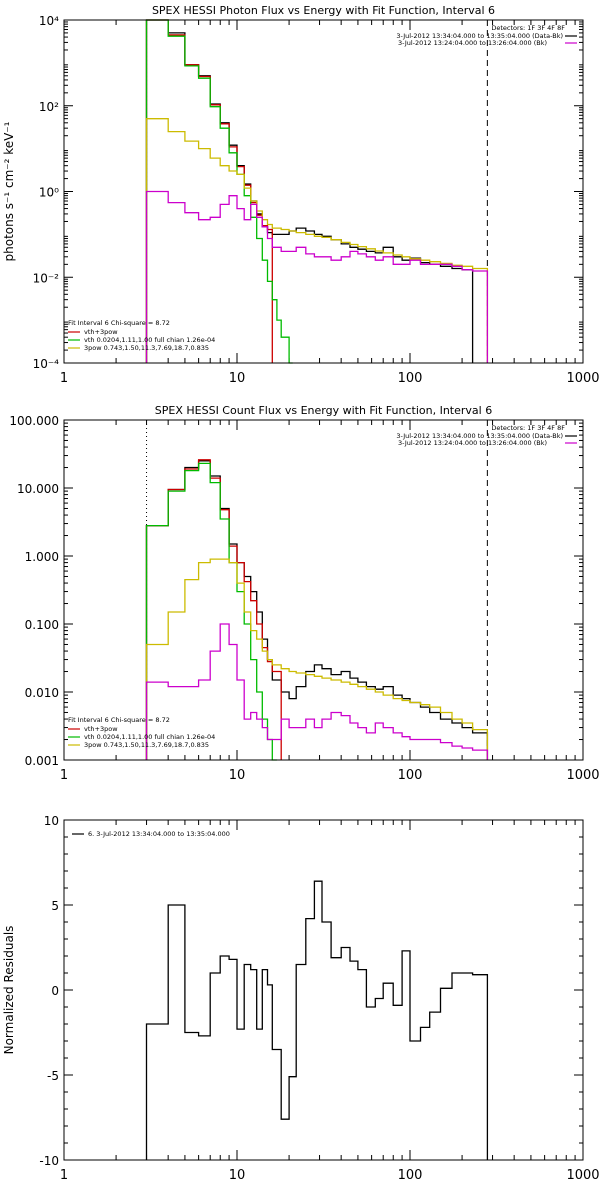 The width and height of the screenshot is (600, 1204). I want to click on y-tick-label: 0.010, so click(42, 693).